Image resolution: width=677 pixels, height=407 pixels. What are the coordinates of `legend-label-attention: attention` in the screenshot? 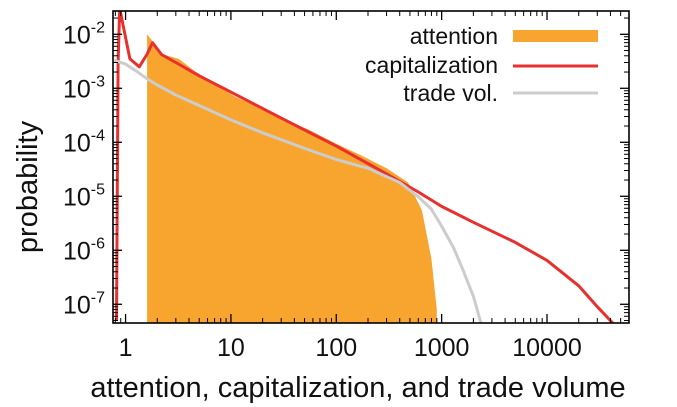 It's located at (454, 36).